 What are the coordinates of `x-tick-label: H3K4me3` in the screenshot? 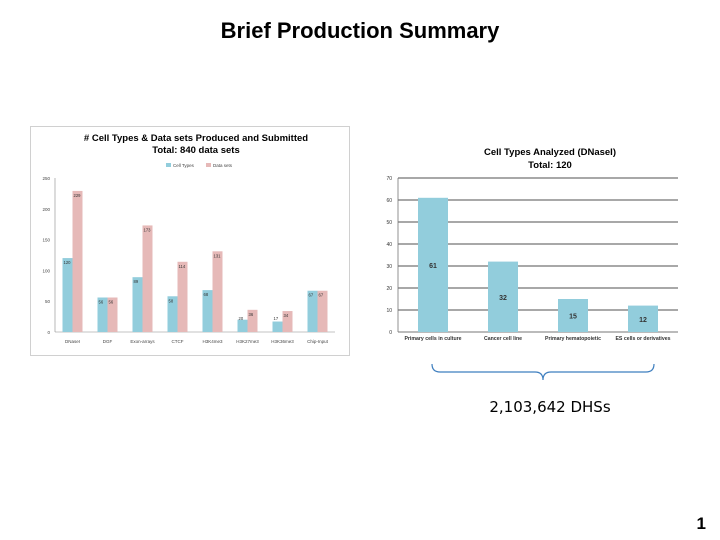 It's located at (212, 341).